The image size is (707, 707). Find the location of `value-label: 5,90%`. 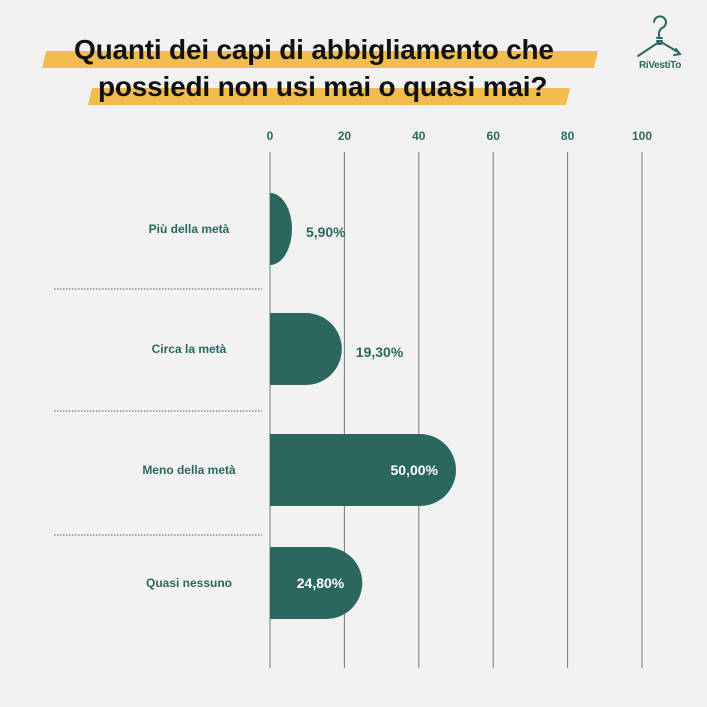

value-label: 5,90% is located at coordinates (326, 232).